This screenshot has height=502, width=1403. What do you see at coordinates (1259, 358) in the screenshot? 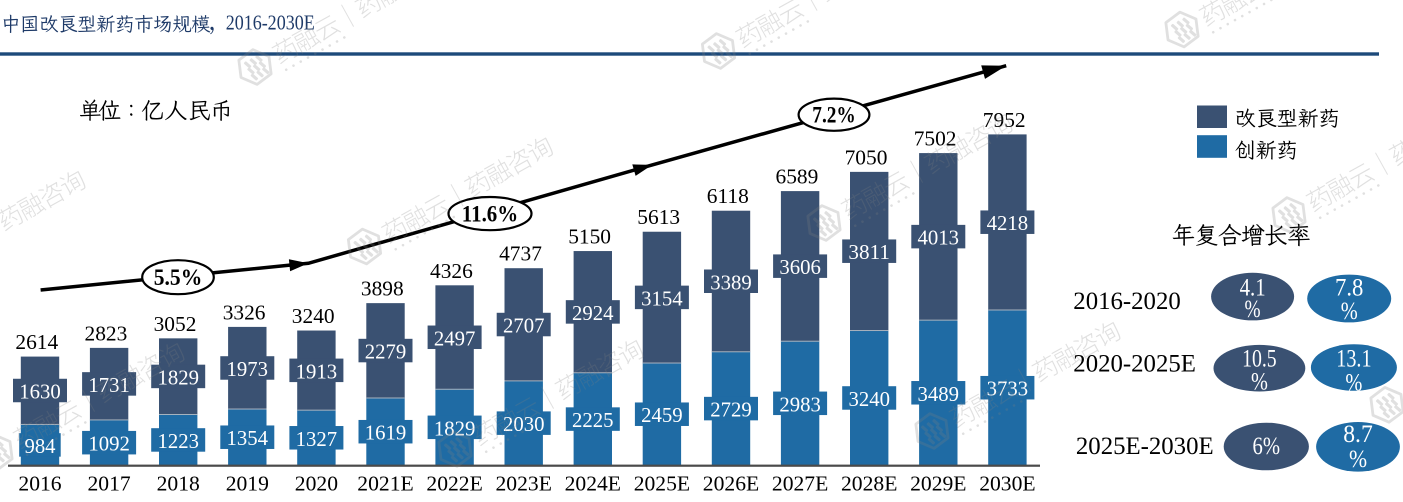
I see `svg-text: 10.5` at bounding box center [1259, 358].